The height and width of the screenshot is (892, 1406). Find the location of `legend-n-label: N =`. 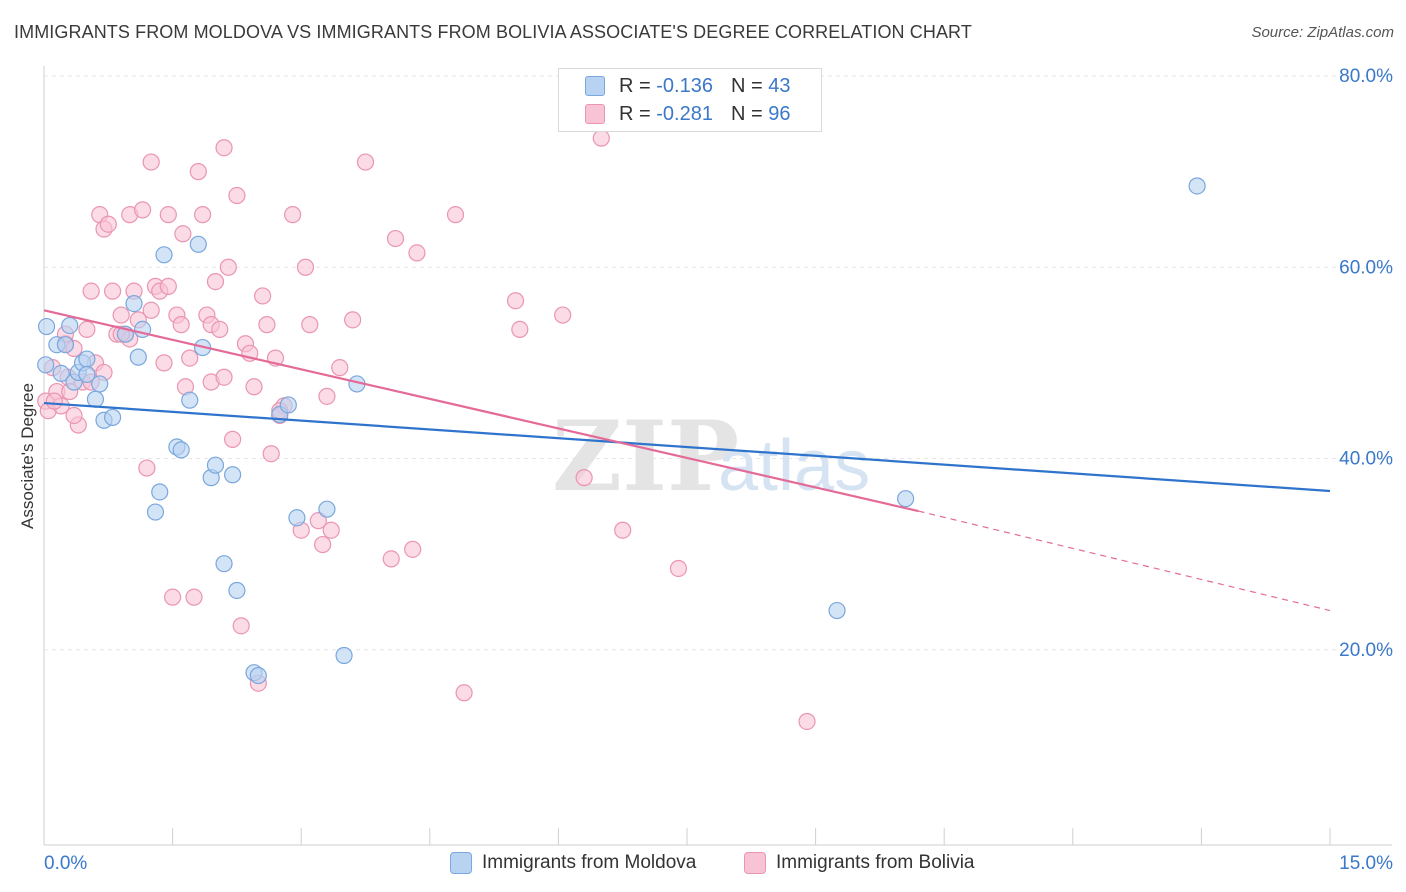

legend-n-label: N = is located at coordinates (746, 85).